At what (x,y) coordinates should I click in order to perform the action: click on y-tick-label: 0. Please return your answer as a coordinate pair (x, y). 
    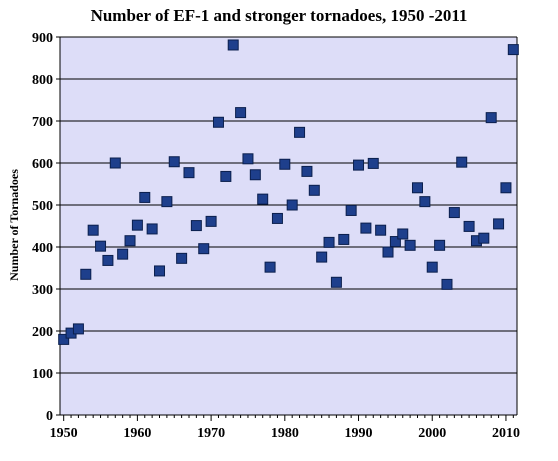
    Looking at the image, I should click on (49, 416).